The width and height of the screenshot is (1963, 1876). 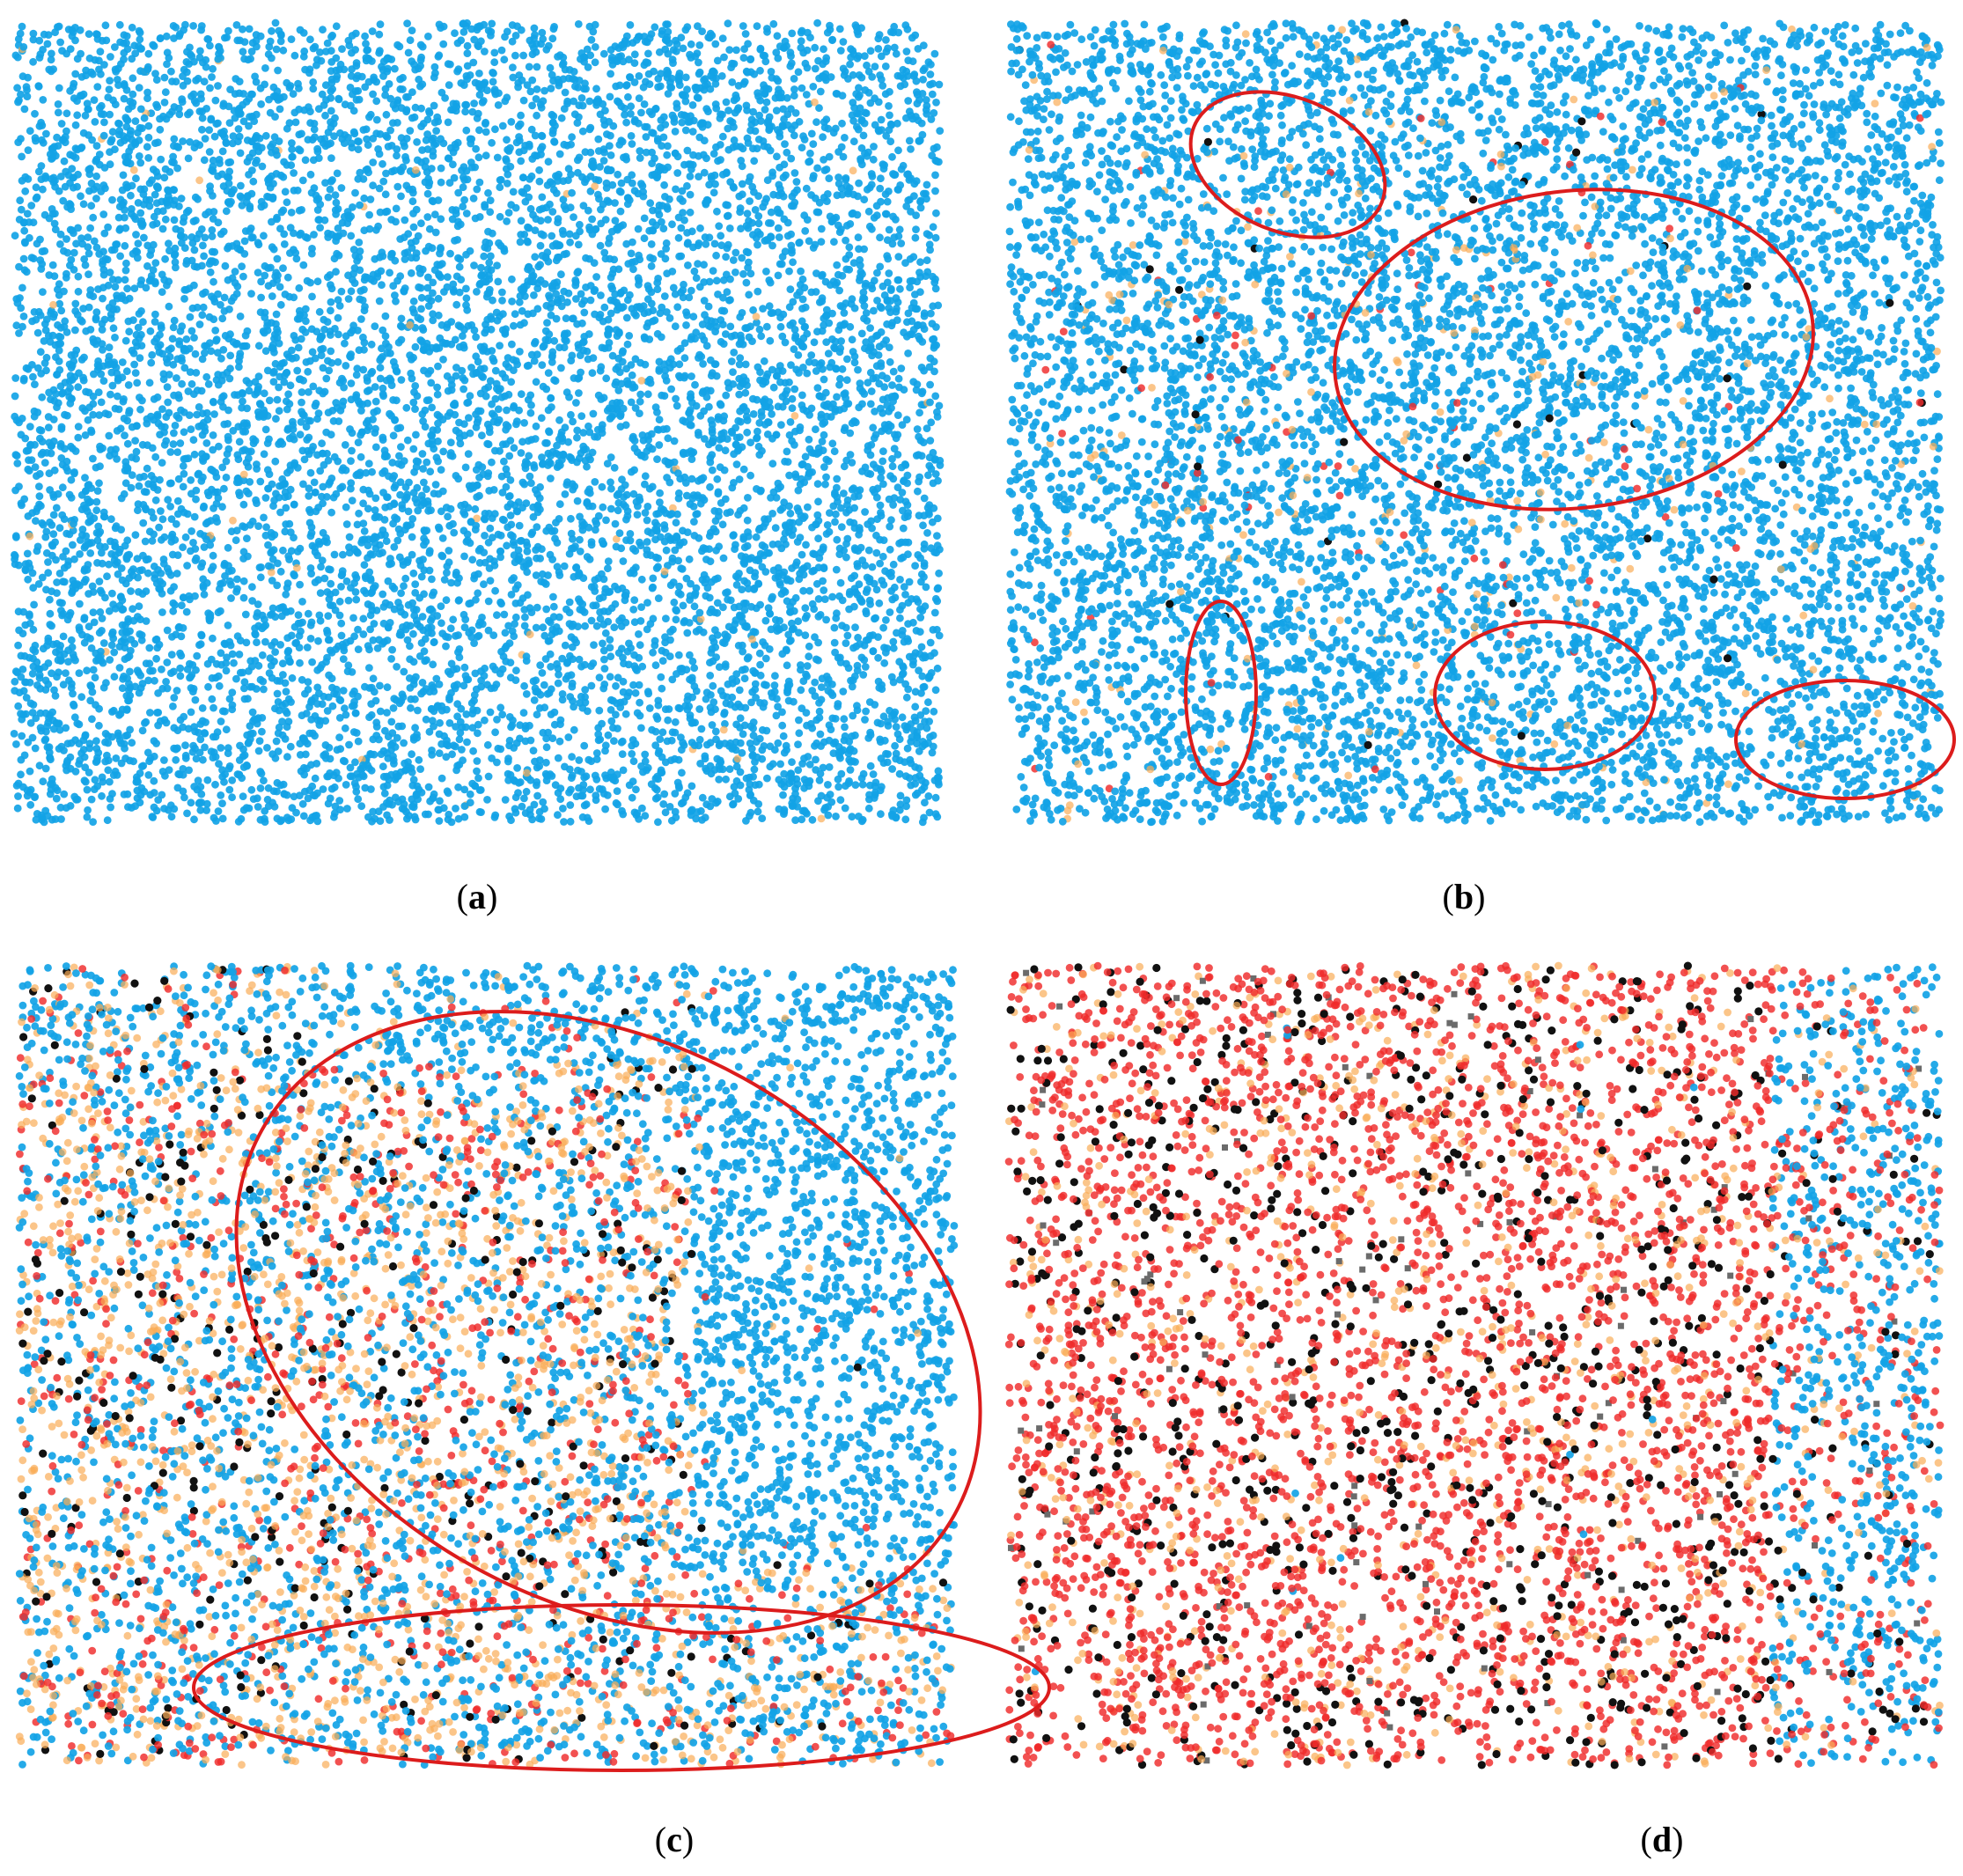 What do you see at coordinates (794, 416) in the screenshot?
I see `point-orange` at bounding box center [794, 416].